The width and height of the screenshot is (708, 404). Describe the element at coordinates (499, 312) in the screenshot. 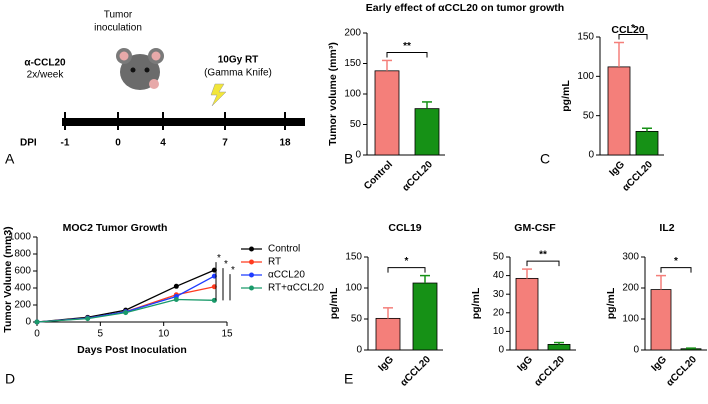

I see `y-tick-label: 20` at that location.